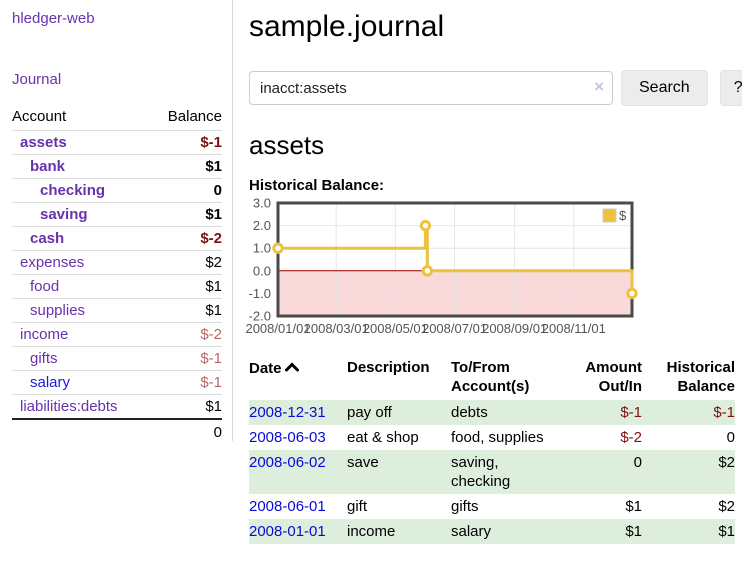 The height and width of the screenshot is (582, 742). I want to click on account-link: checking, so click(73, 190).